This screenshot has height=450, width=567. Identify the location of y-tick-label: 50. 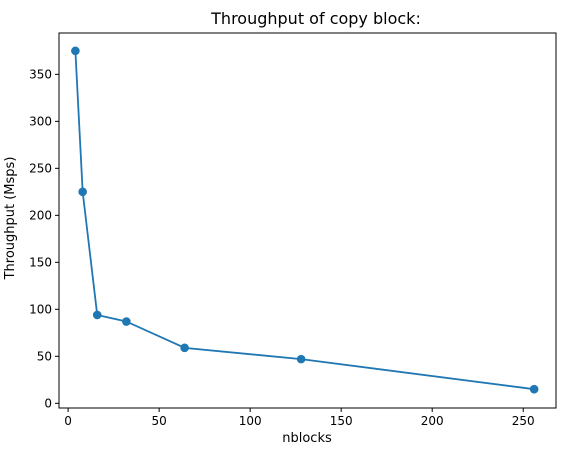
(44, 356).